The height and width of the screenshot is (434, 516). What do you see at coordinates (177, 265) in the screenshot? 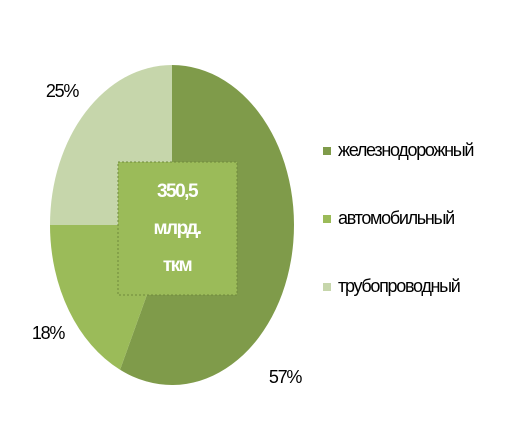
I see `center-label: ткм` at bounding box center [177, 265].